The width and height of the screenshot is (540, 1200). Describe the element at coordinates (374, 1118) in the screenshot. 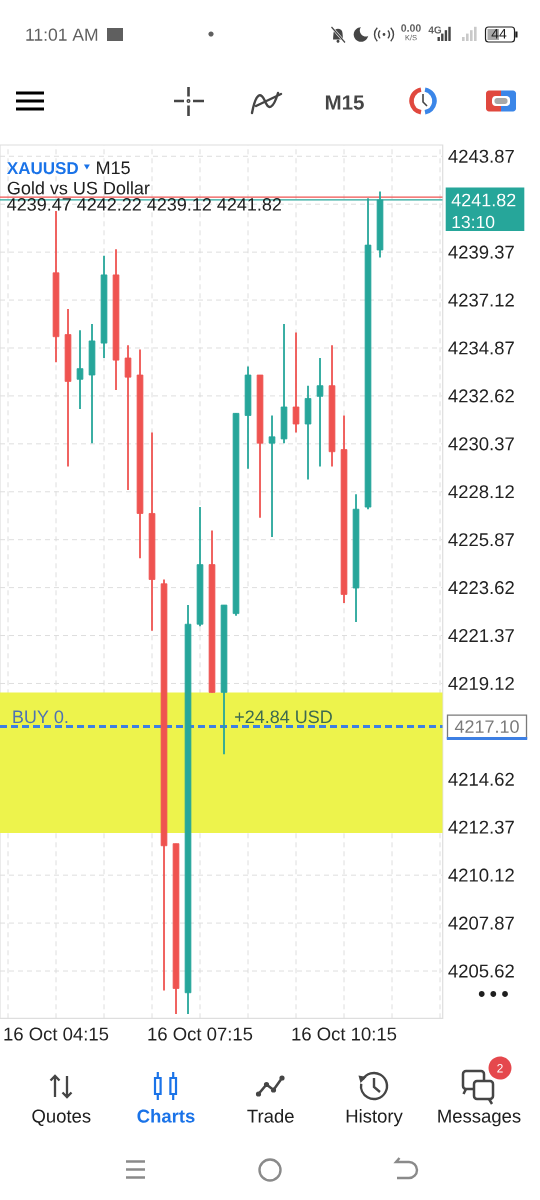

I see `text: History` at that location.